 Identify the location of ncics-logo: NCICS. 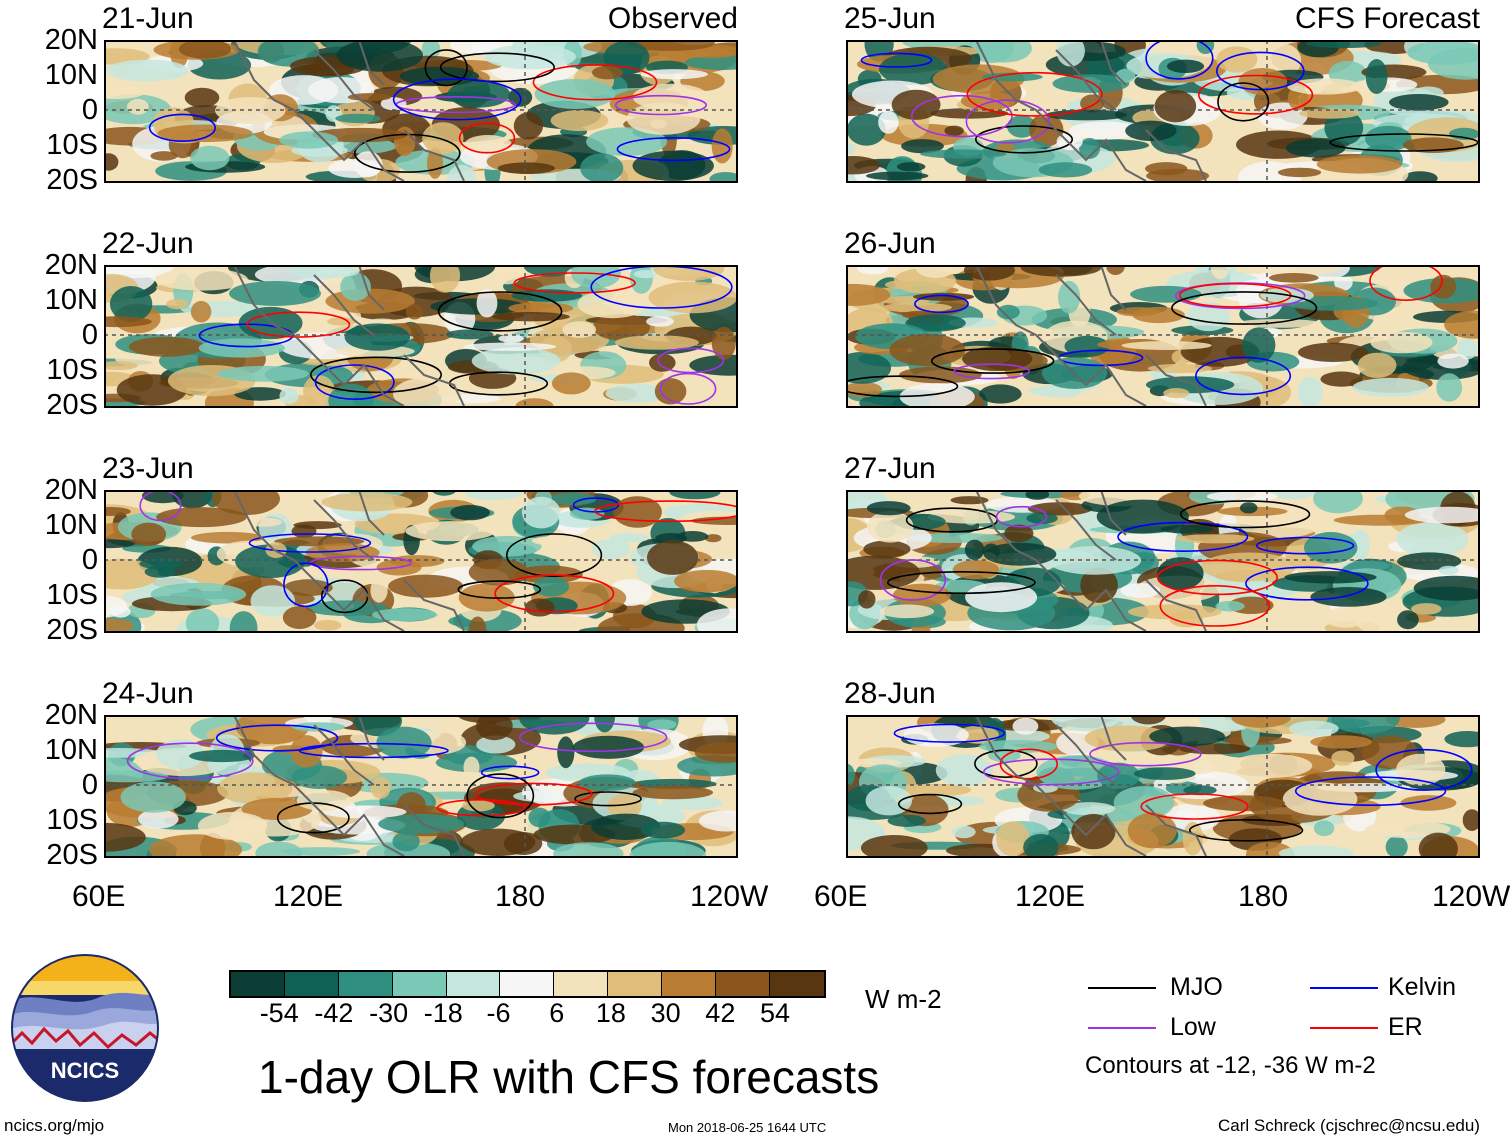
(85, 1028).